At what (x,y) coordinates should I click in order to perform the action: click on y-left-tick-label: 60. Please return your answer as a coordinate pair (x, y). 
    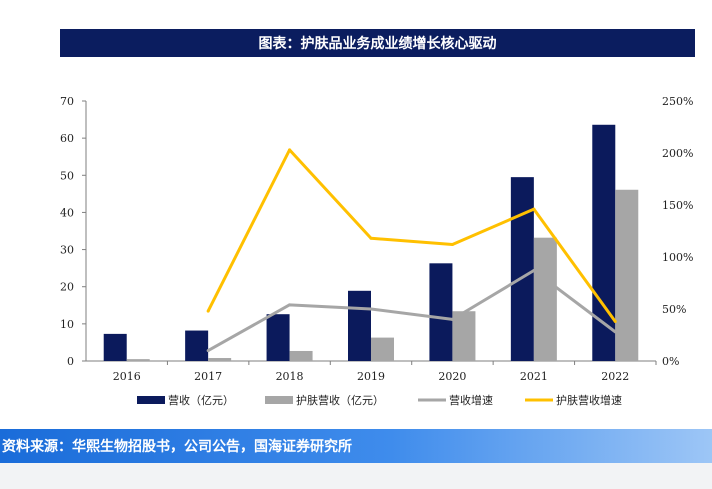
    Looking at the image, I should click on (67, 138).